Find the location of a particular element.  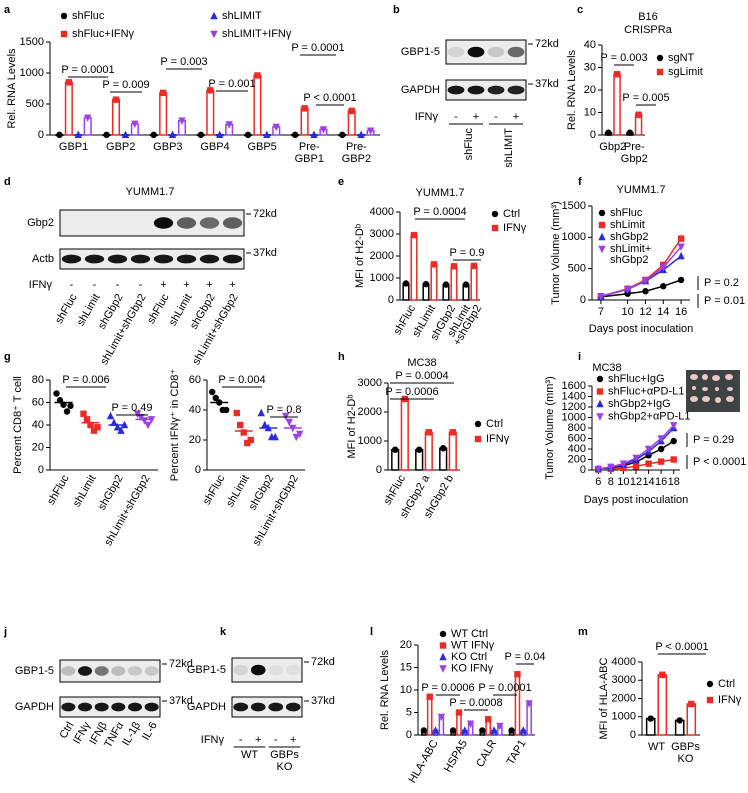

y-tick-label: 2000 is located at coordinates (370, 412).